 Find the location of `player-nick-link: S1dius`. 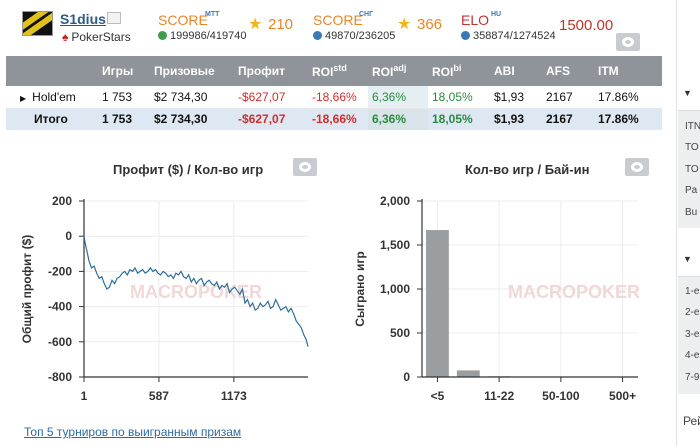

player-nick-link: S1dius is located at coordinates (83, 19).